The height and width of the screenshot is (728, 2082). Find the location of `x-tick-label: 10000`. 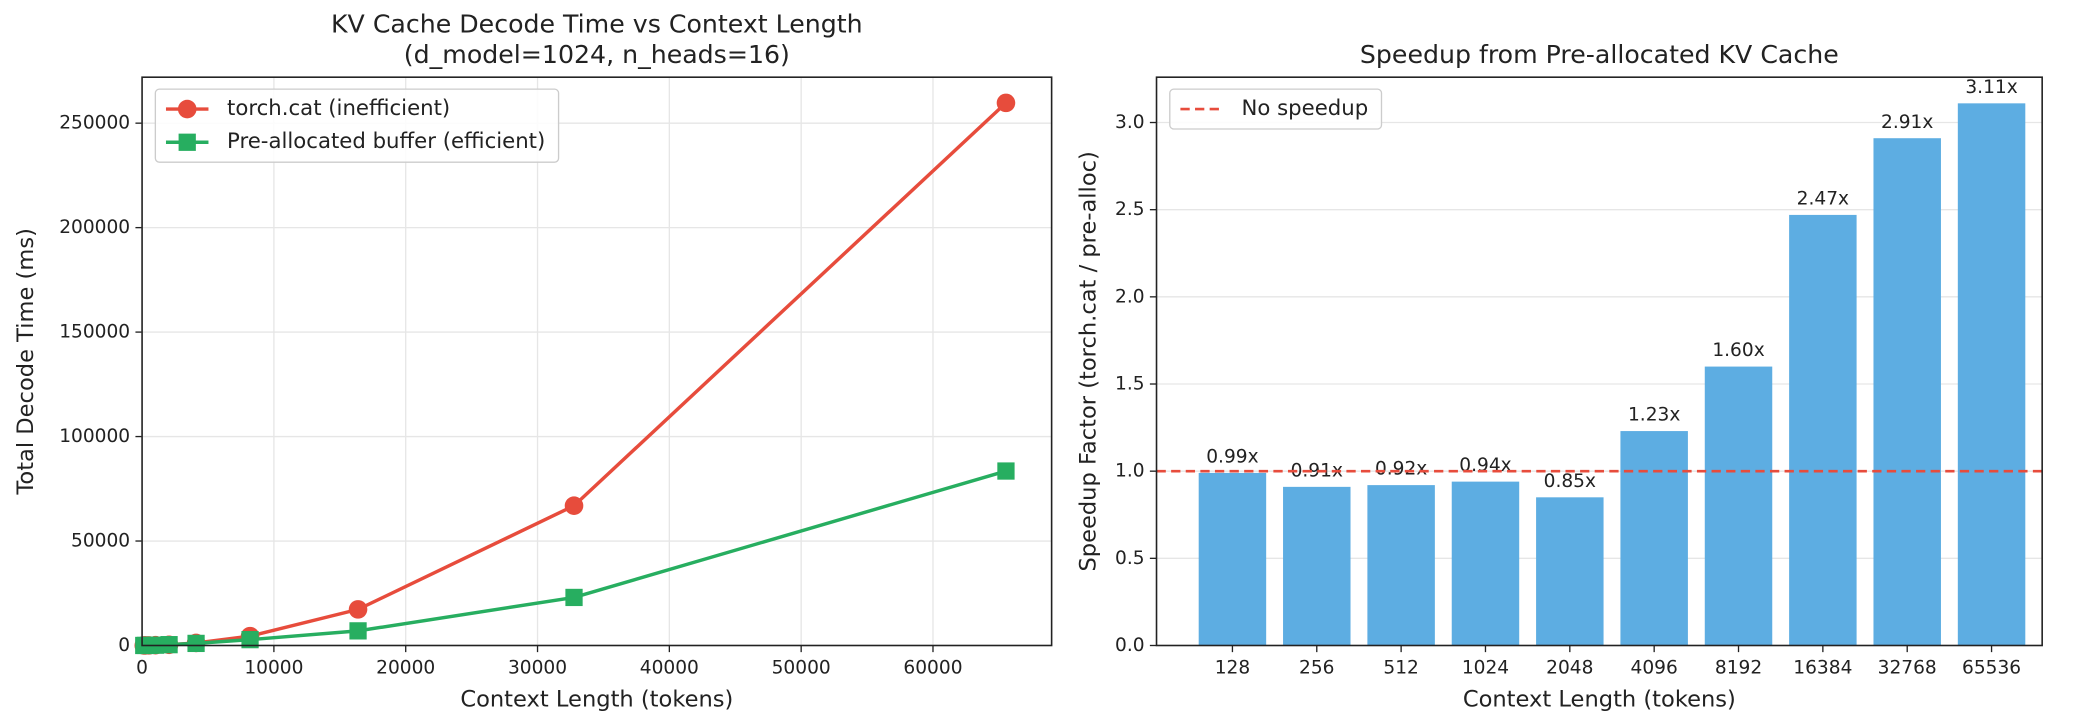

x-tick-label: 10000 is located at coordinates (273, 668).